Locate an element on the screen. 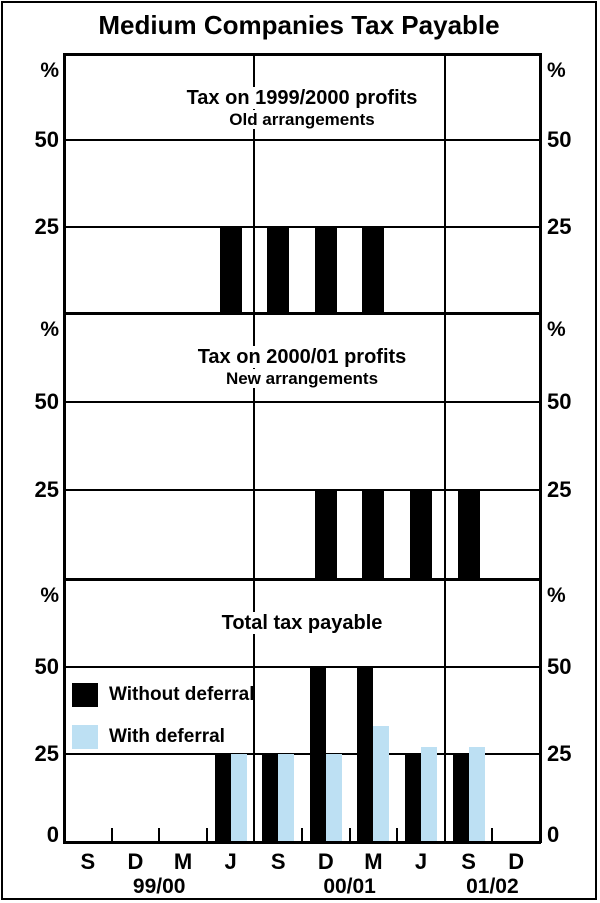 Image resolution: width=600 pixels, height=903 pixels. panel-subtitle-text: New arrangements is located at coordinates (302, 378).